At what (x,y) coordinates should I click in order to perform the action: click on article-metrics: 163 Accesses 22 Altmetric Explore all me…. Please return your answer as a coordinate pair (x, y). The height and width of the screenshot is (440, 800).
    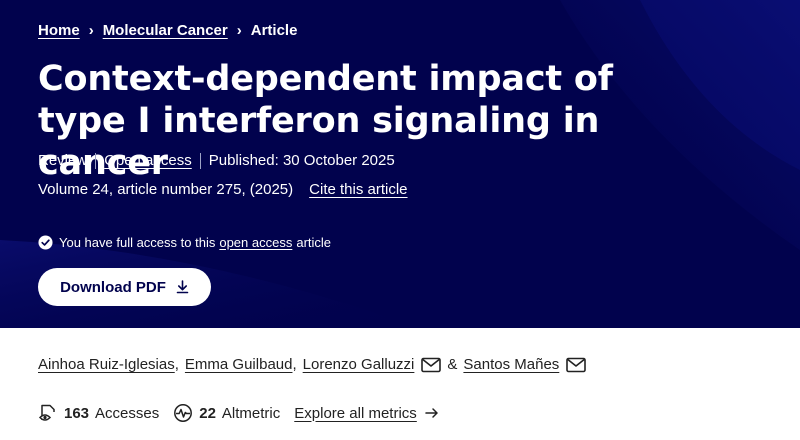
    Looking at the image, I should click on (238, 413).